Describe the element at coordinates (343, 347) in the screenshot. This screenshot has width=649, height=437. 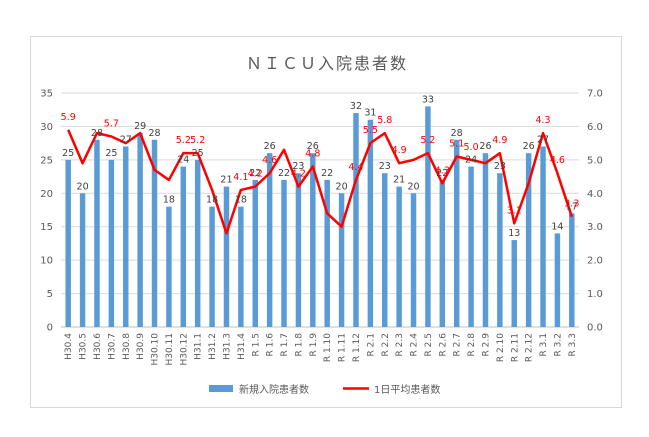
I see `x-tick-label: R 1.11` at that location.